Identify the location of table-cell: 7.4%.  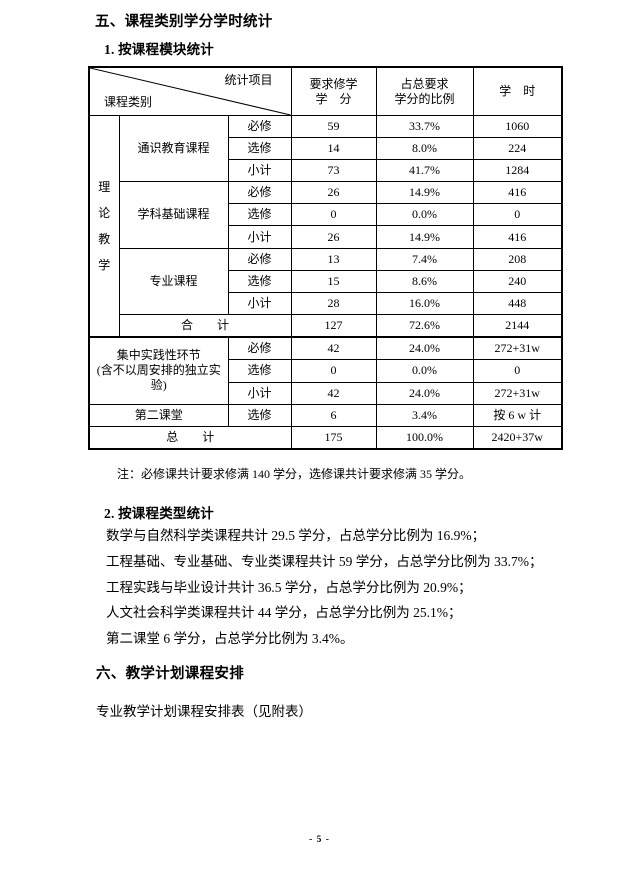
(424, 259).